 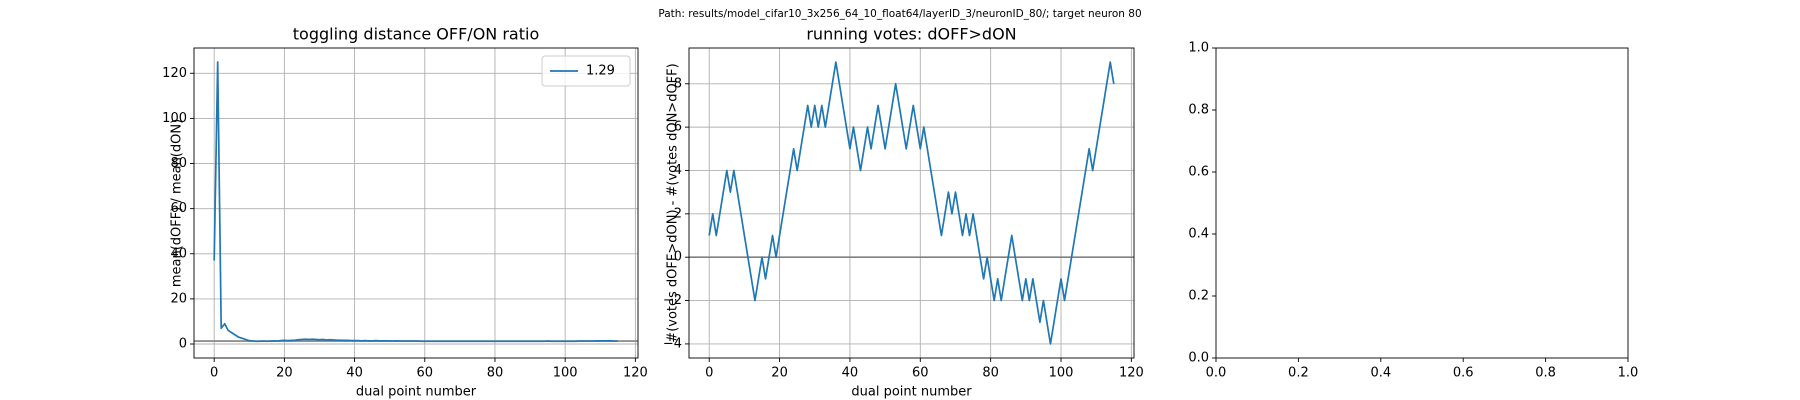 I want to click on y-tick-label: 0.4, so click(x=1198, y=234).